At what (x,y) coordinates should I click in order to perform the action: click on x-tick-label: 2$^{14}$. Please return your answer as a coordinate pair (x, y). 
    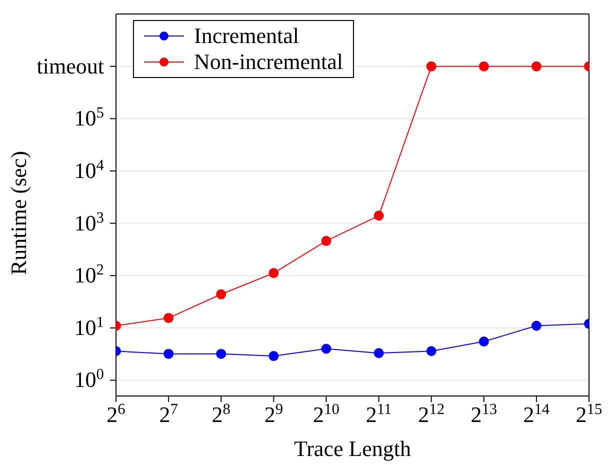
    Looking at the image, I should click on (536, 413).